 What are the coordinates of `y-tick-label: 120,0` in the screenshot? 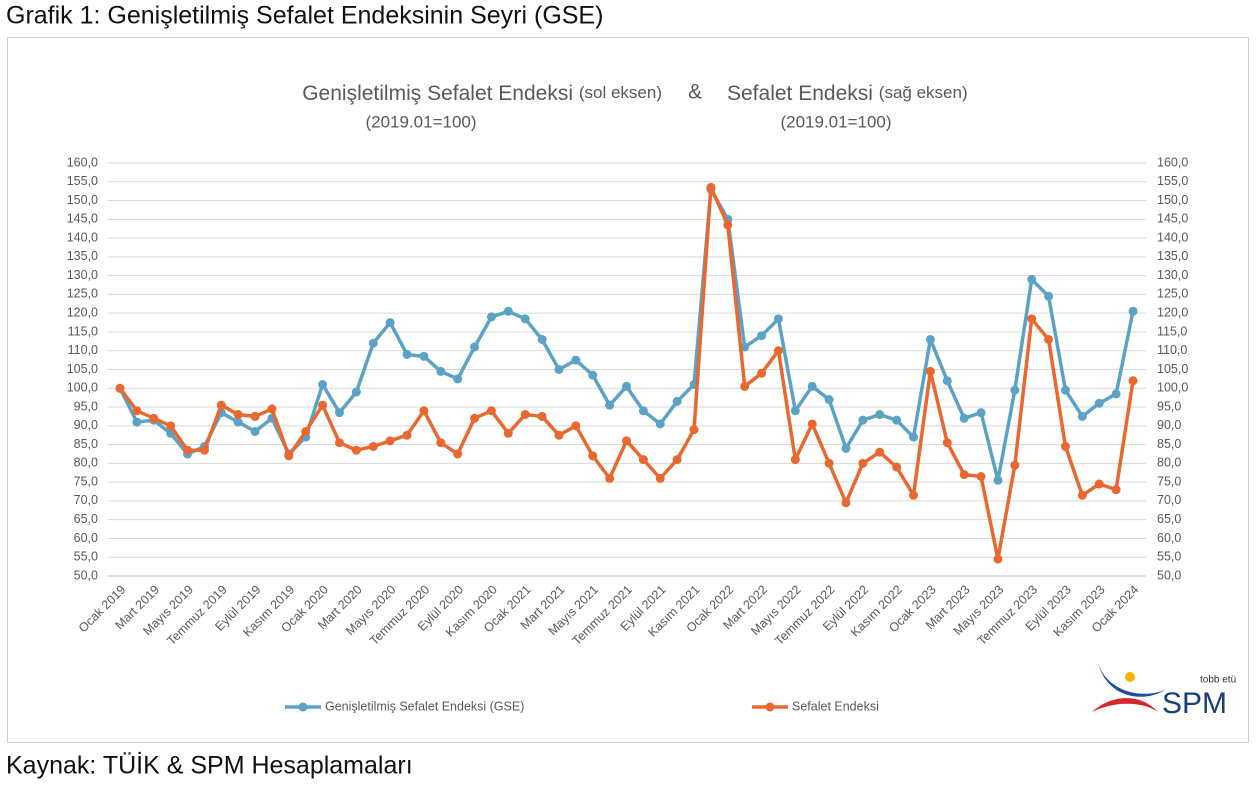 It's located at (82, 312).